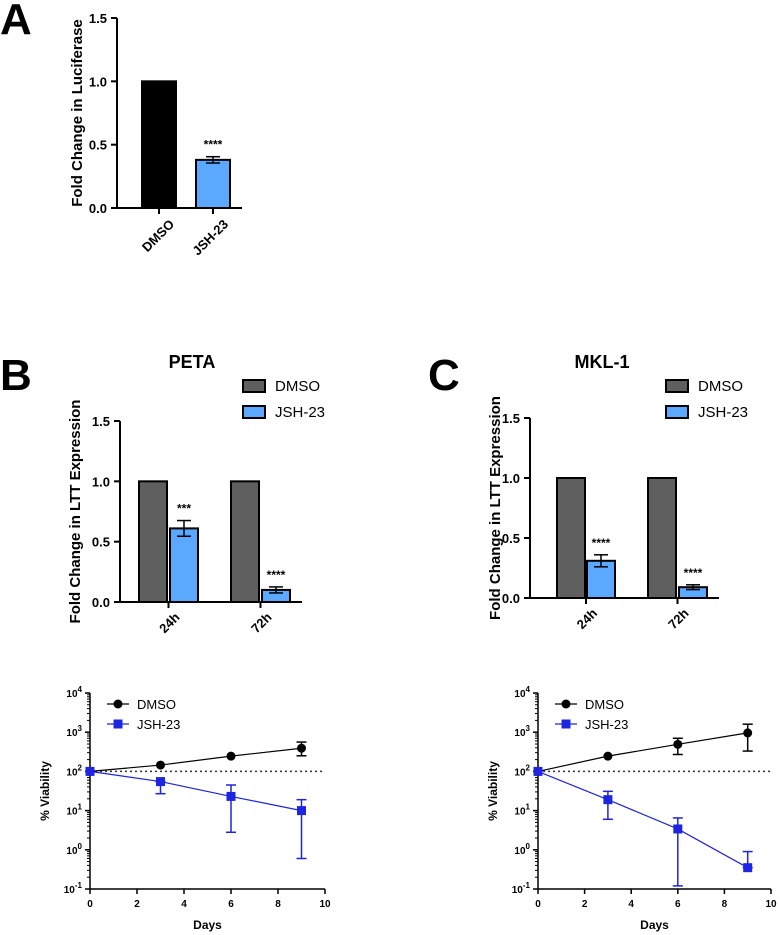  Describe the element at coordinates (159, 144) in the screenshot. I see `bar-dmso` at that location.